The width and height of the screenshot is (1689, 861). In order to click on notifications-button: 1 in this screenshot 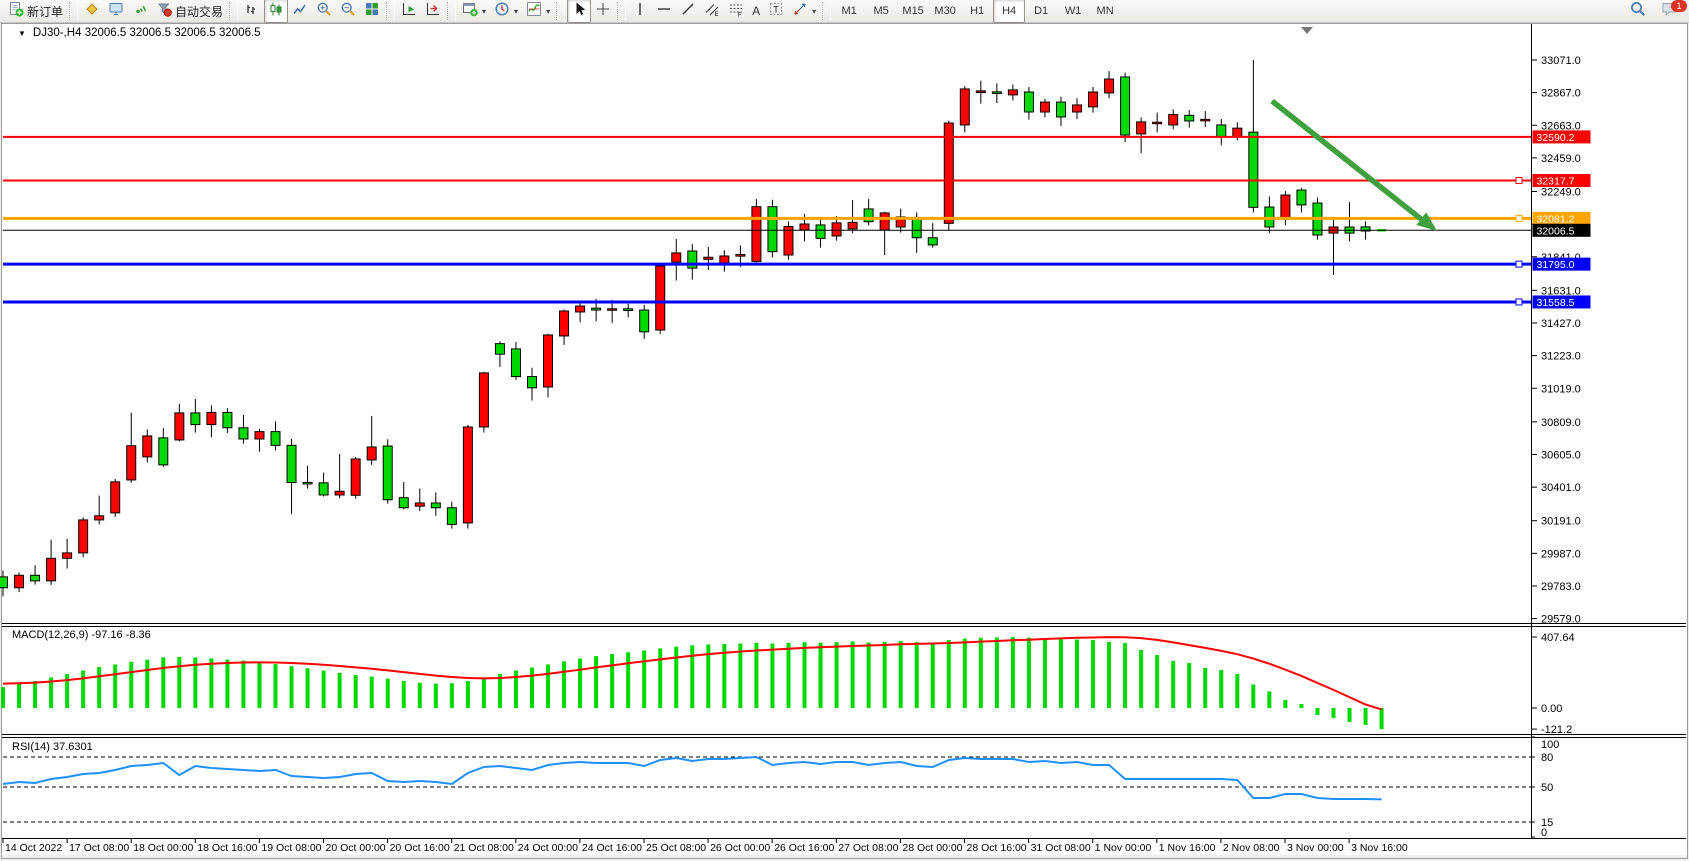, I will do `click(1672, 12)`.